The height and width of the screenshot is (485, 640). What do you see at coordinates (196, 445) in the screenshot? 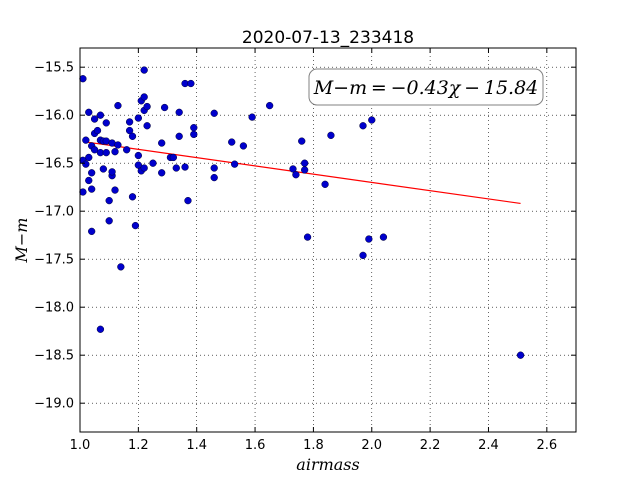
I see `x-tick-label: 1.4` at bounding box center [196, 445].